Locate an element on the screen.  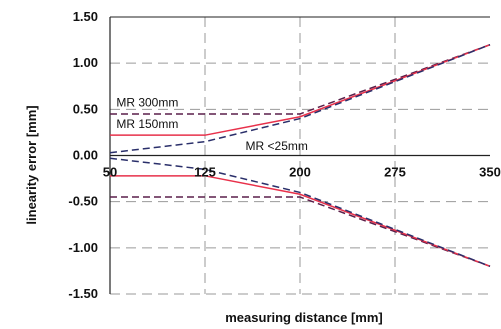
y-axis-label: linearity error [mm] is located at coordinates (31, 164).